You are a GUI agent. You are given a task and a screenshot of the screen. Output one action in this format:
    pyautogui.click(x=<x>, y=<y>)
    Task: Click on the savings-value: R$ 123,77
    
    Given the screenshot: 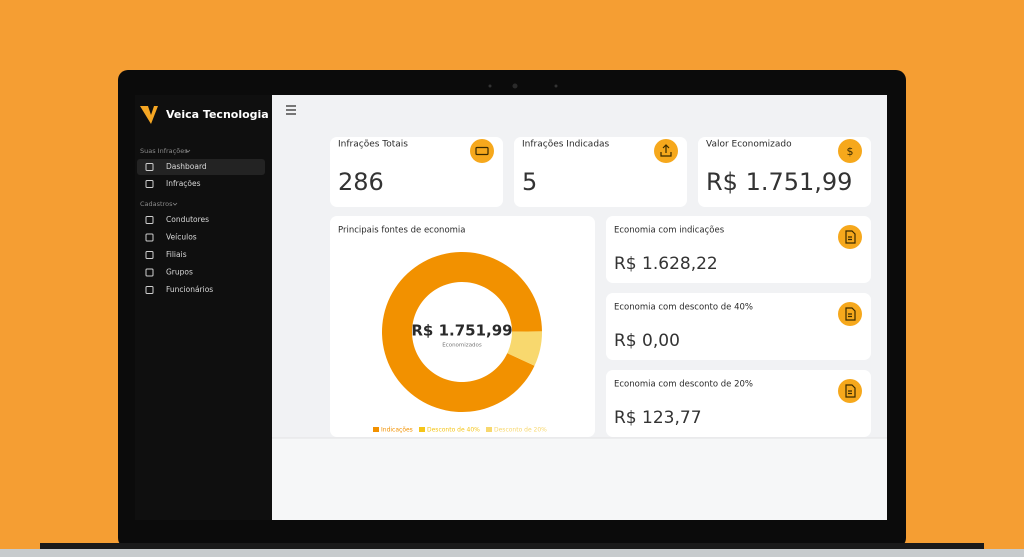 What is the action you would take?
    pyautogui.click(x=658, y=418)
    